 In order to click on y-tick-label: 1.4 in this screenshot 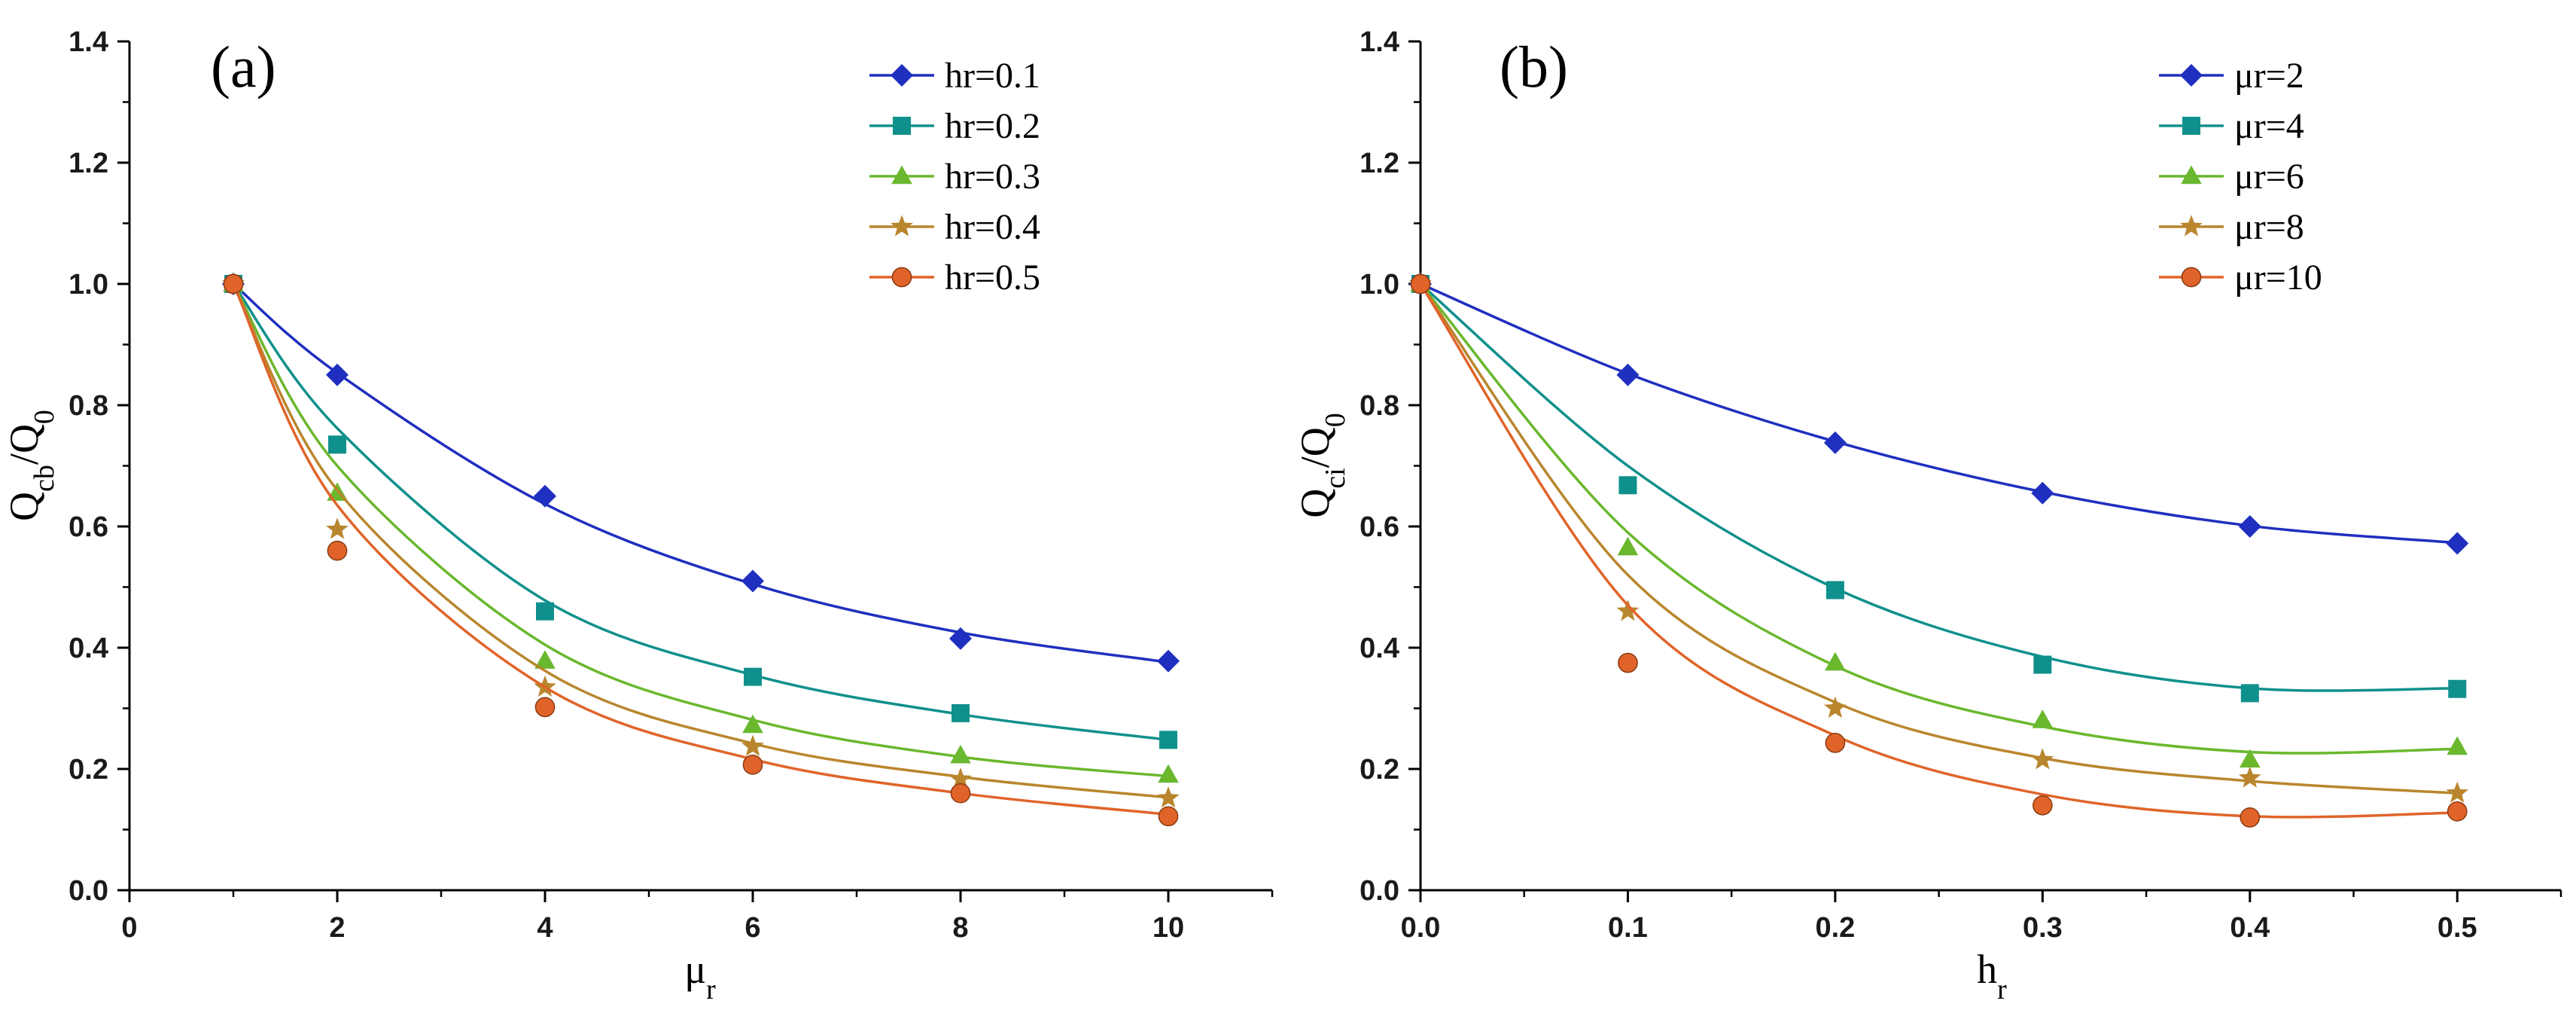, I will do `click(1380, 42)`.